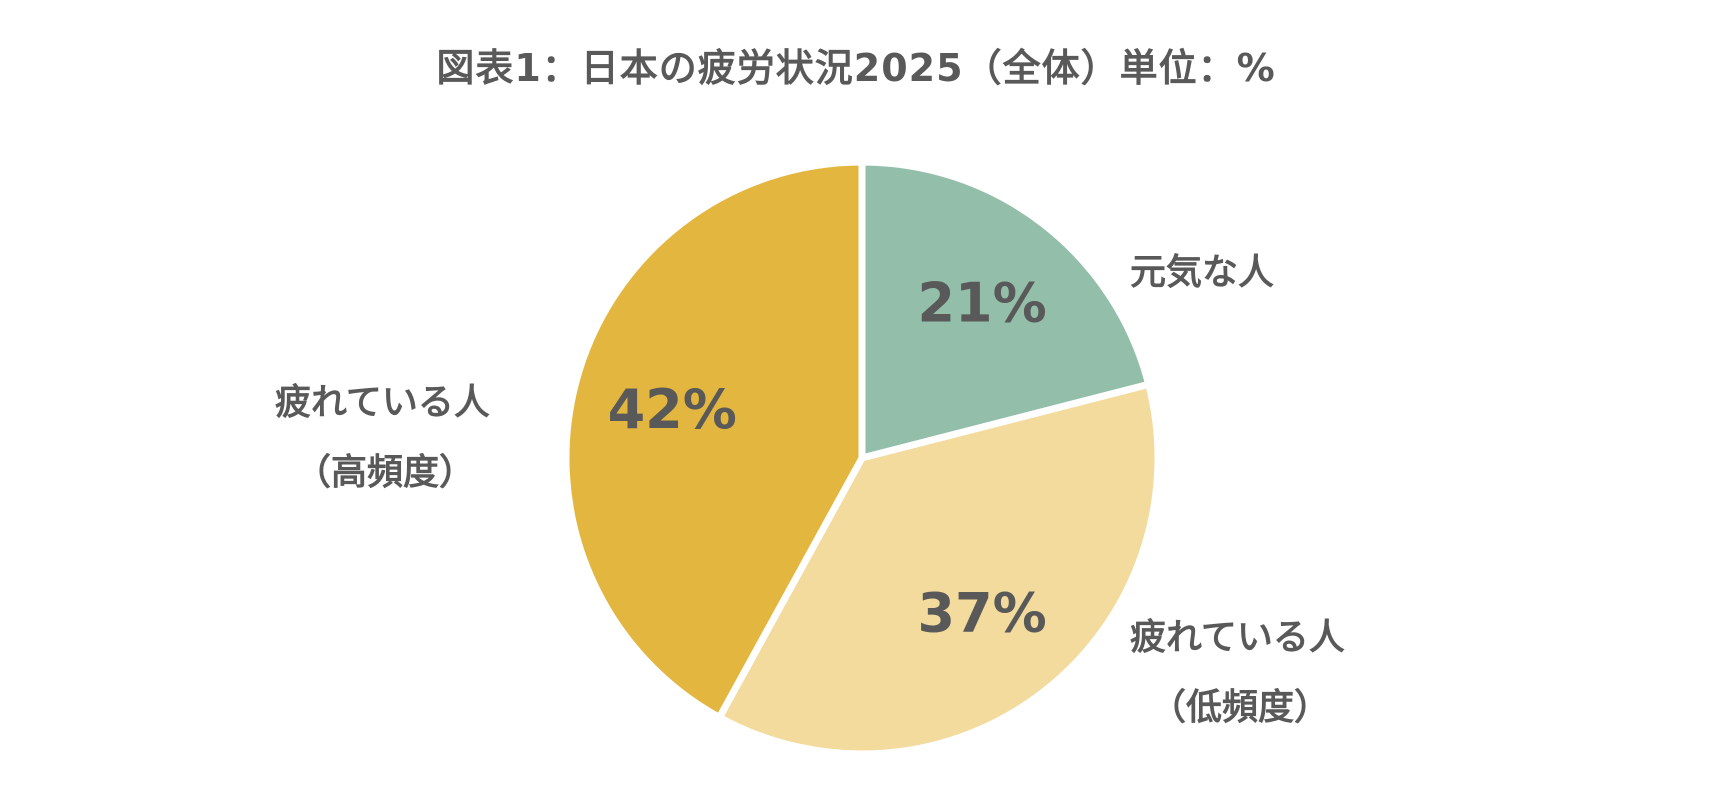 Image resolution: width=1712 pixels, height=801 pixels. Describe the element at coordinates (981, 612) in the screenshot. I see `slice-value-tsukare-low: 37%` at that location.